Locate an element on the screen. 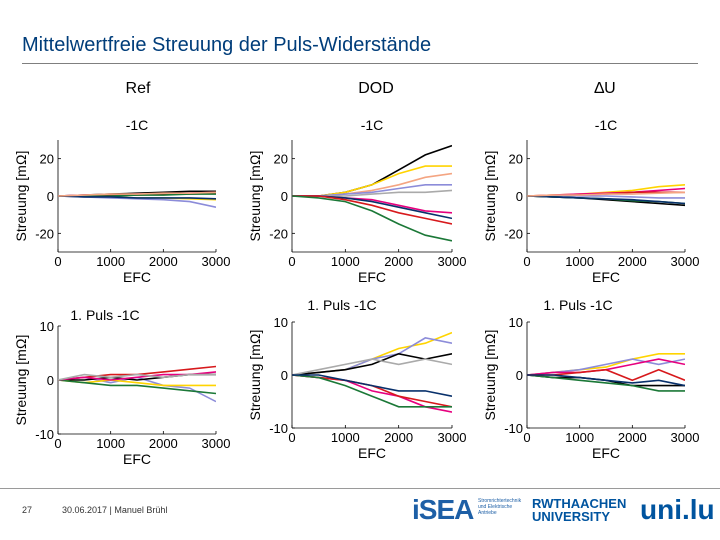 The width and height of the screenshot is (720, 540). isea-logo: iSEA is located at coordinates (443, 509).